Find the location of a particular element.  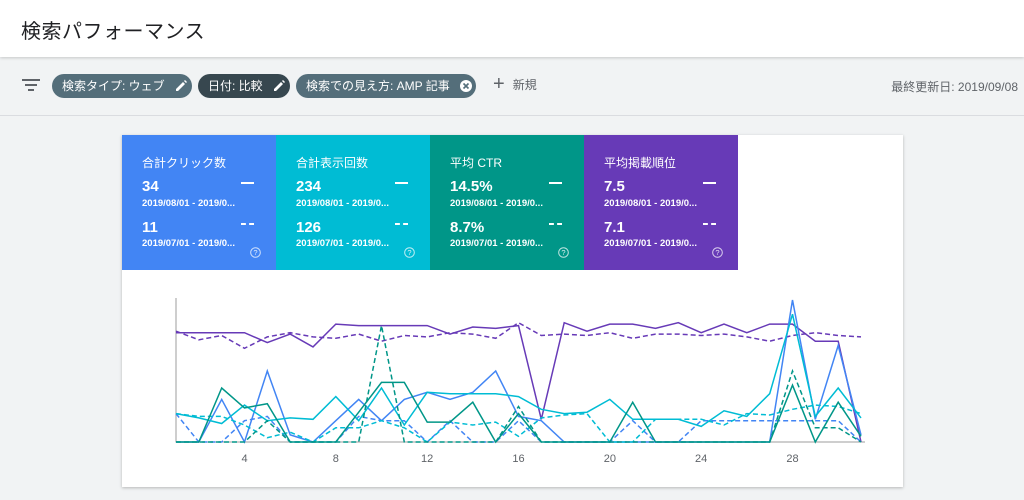

x-tick-label: 20 is located at coordinates (610, 459).